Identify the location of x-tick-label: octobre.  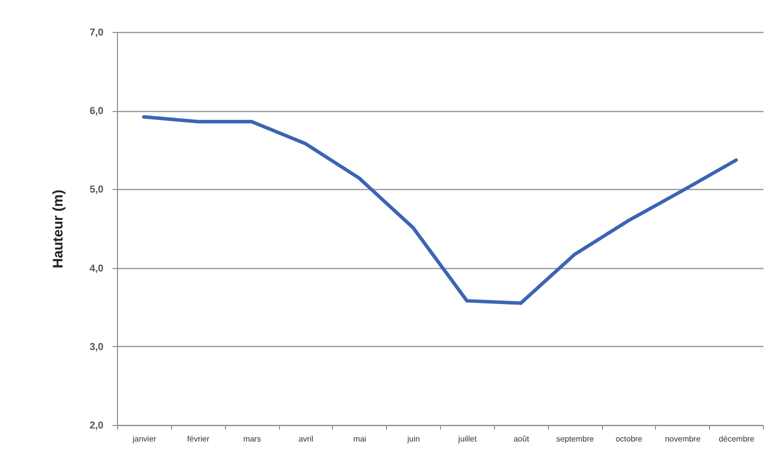
(629, 439).